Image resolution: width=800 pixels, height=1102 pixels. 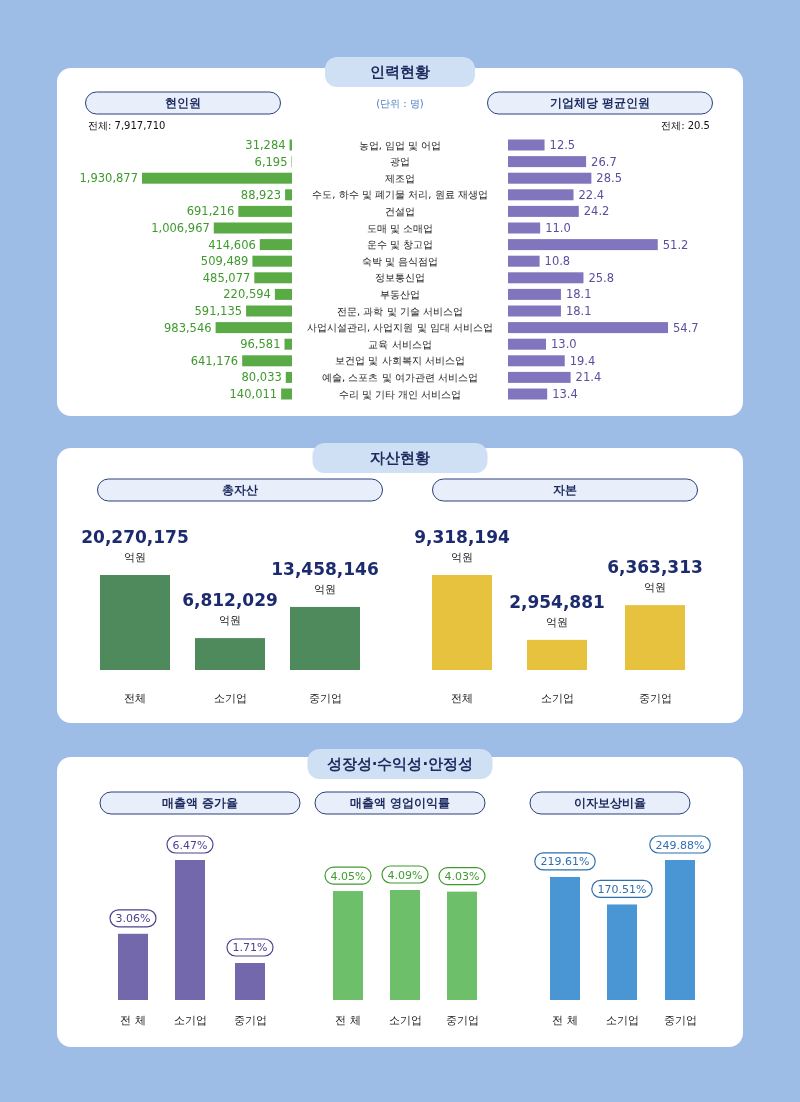 What do you see at coordinates (558, 228) in the screenshot?
I see `data-label: 11.0` at bounding box center [558, 228].